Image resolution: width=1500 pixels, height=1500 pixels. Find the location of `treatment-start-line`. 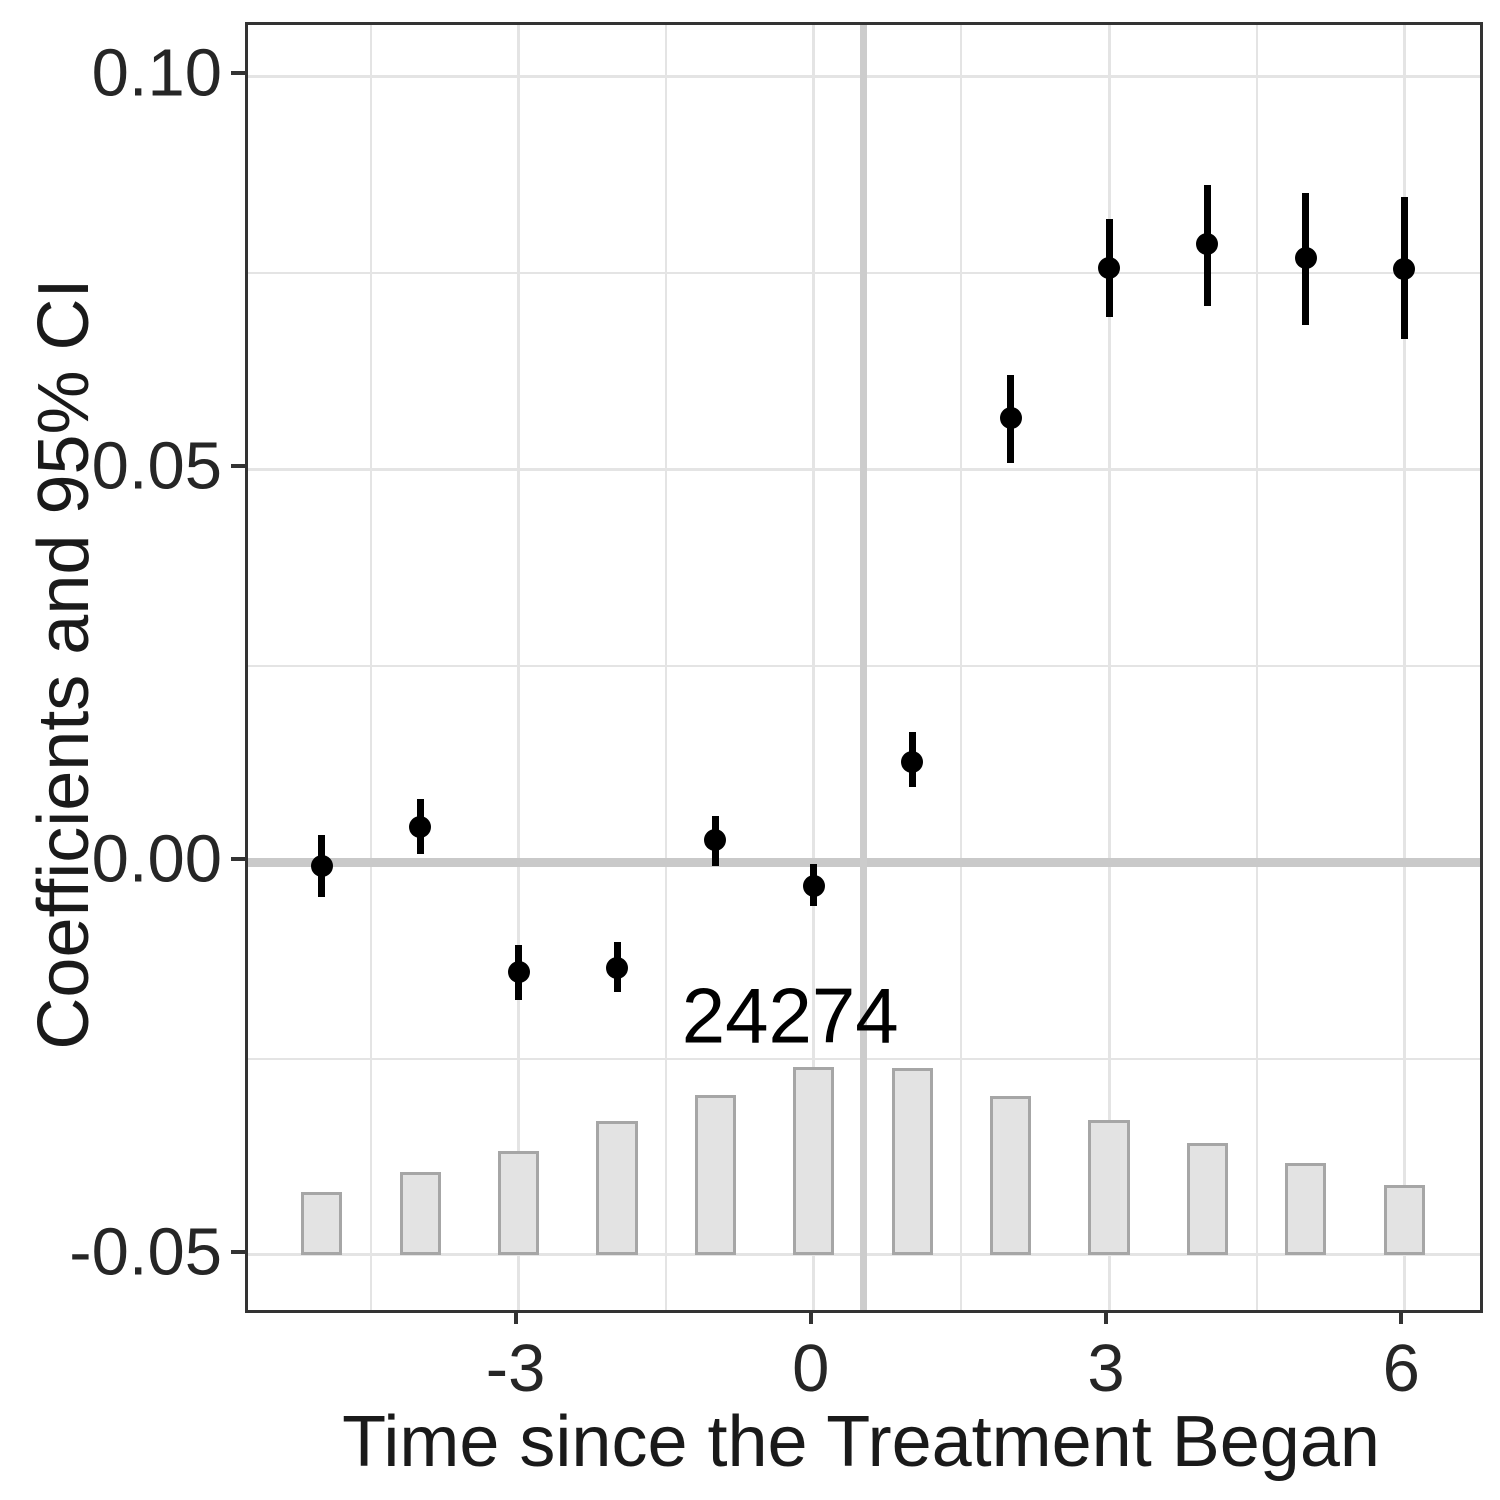

treatment-start-line is located at coordinates (863, 667).